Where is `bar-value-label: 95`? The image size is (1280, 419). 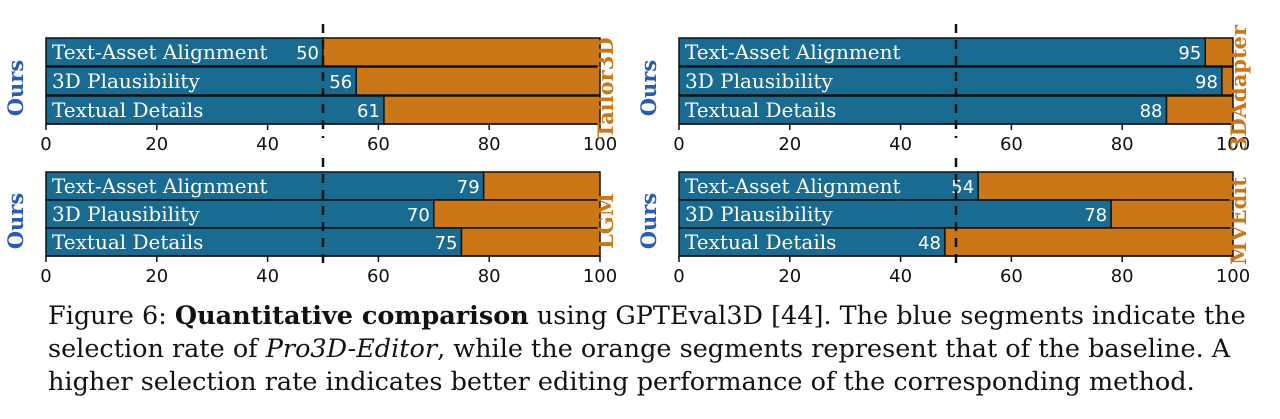
bar-value-label: 95 is located at coordinates (1189, 53).